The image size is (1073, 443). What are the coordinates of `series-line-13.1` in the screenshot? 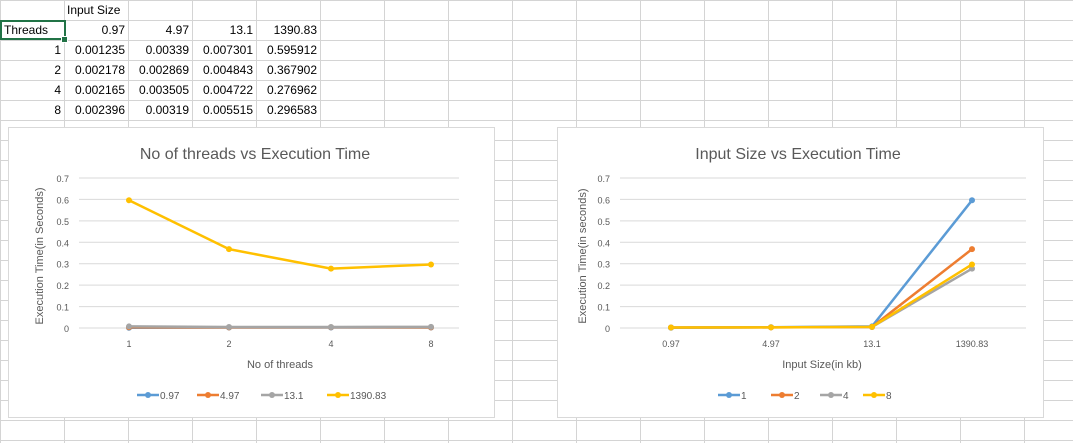 It's located at (280, 327).